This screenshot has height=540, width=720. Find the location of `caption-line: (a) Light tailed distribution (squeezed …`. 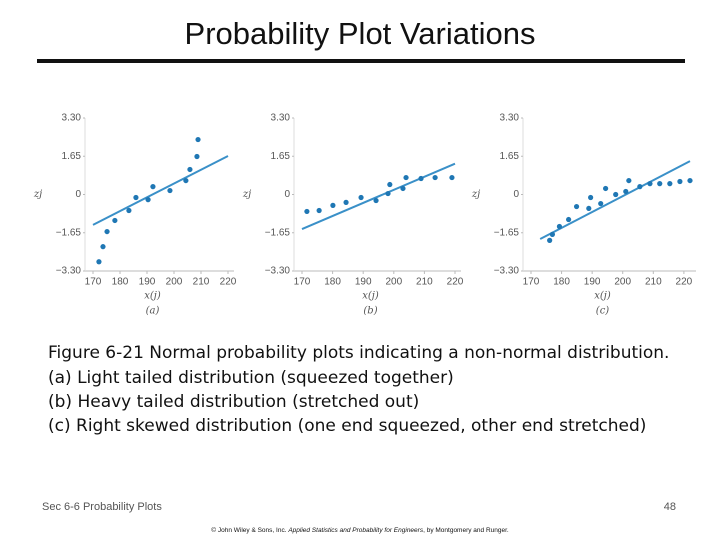

caption-line: (a) Light tailed distribution (squeezed … is located at coordinates (251, 378).